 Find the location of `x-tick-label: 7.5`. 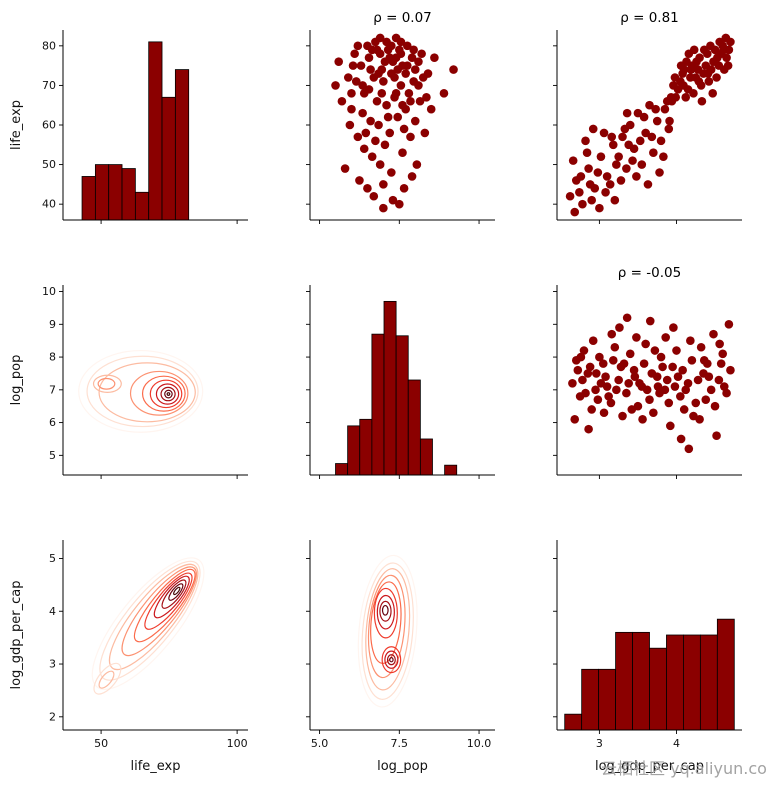

x-tick-label: 7.5 is located at coordinates (400, 743).